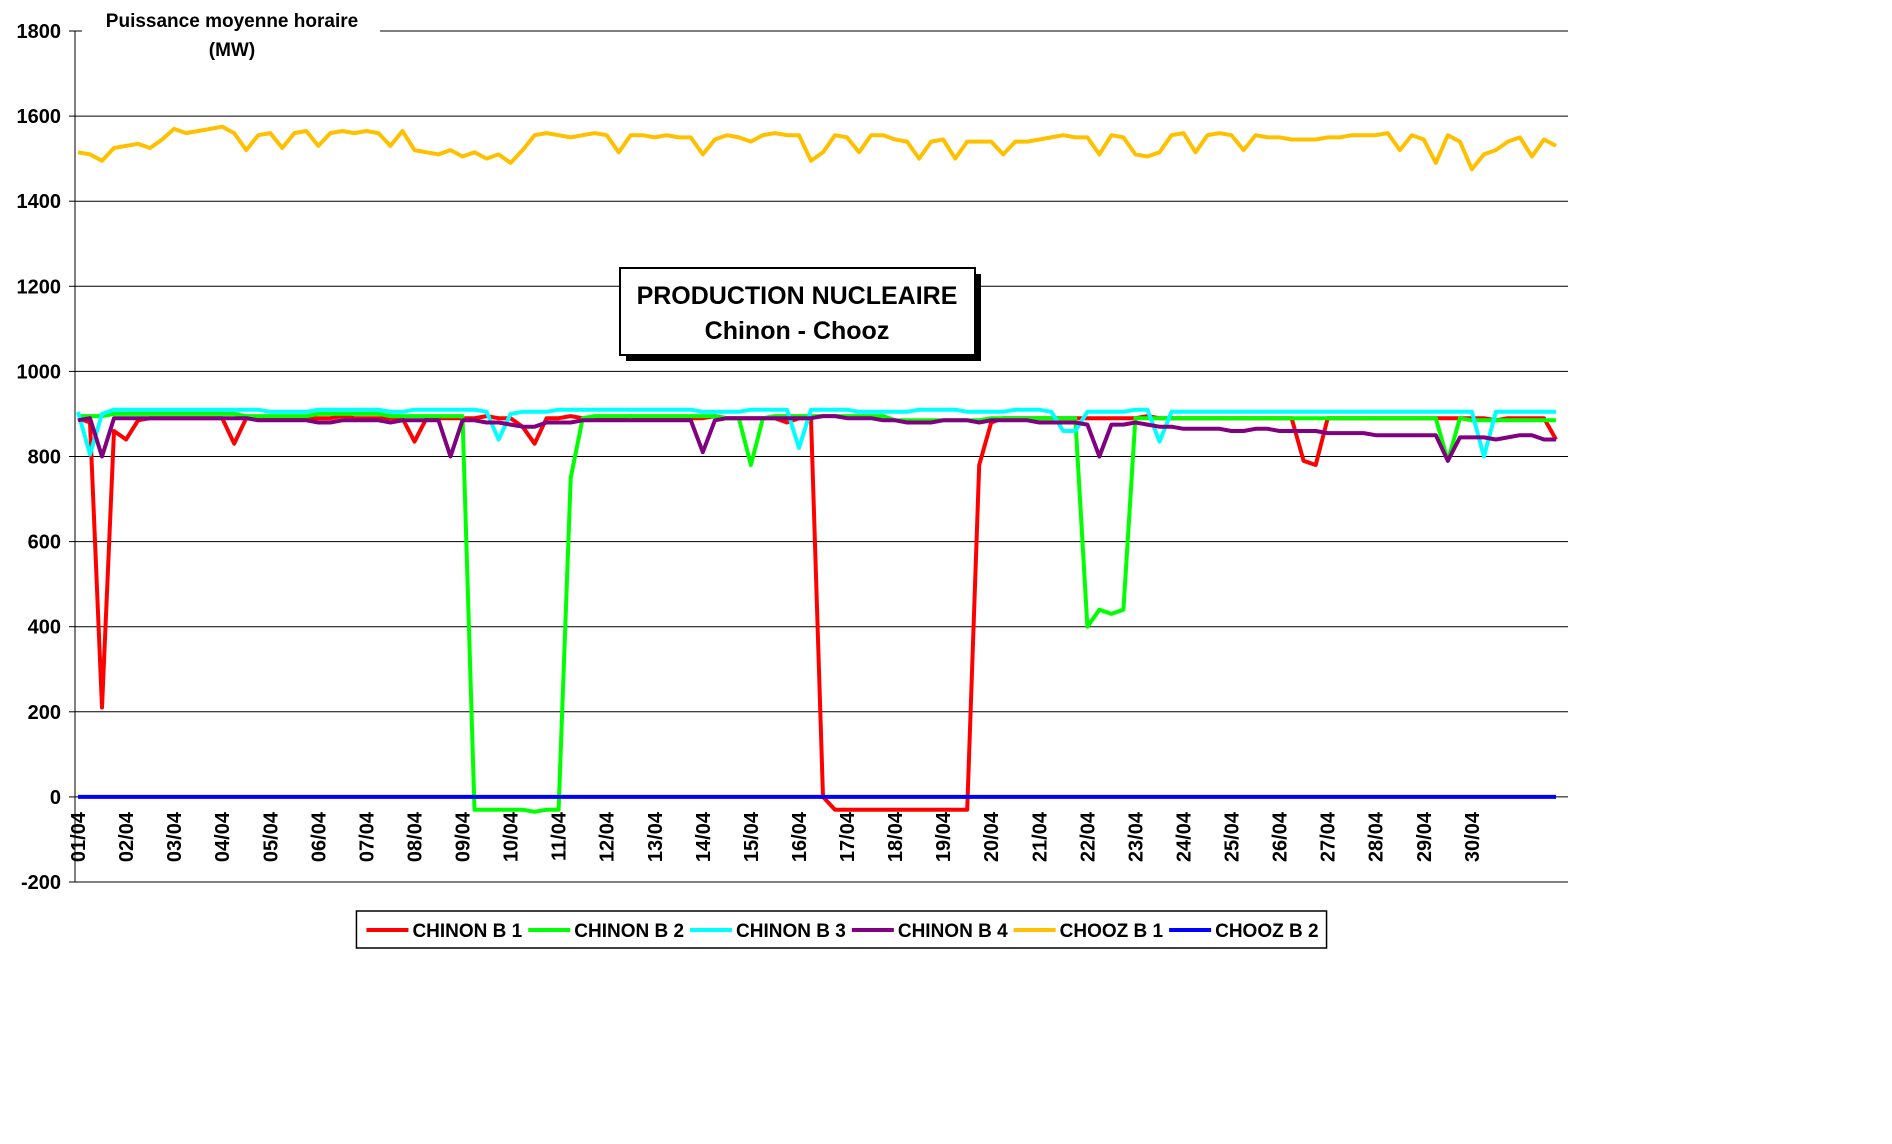 Image resolution: width=1892 pixels, height=1144 pixels. Describe the element at coordinates (1281, 836) in the screenshot. I see `x-tick-label: 26/04` at that location.